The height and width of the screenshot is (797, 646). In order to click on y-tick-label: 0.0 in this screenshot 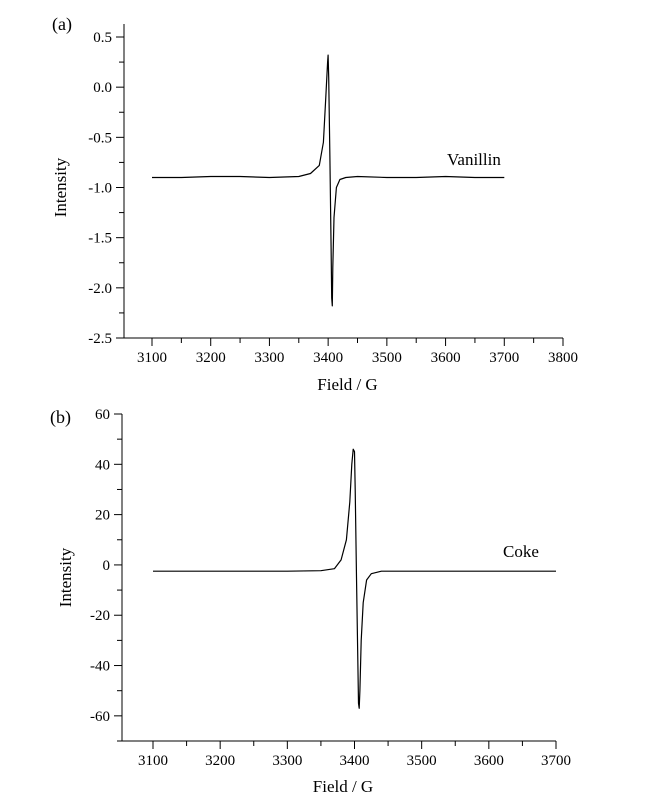, I will do `click(102, 88)`.